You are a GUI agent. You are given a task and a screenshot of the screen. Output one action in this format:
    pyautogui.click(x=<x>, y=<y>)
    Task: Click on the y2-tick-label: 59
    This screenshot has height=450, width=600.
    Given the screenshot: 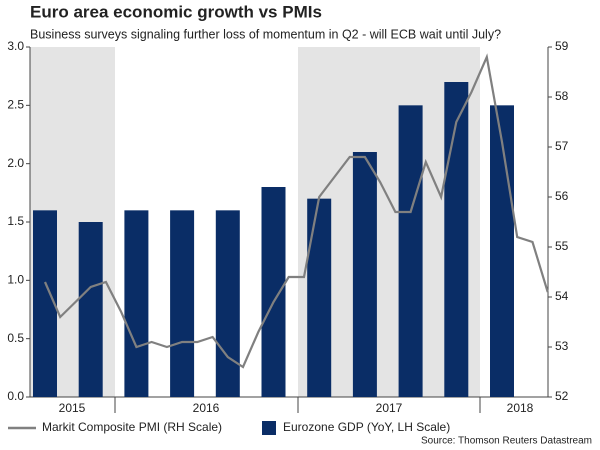 What is the action you would take?
    pyautogui.click(x=562, y=46)
    